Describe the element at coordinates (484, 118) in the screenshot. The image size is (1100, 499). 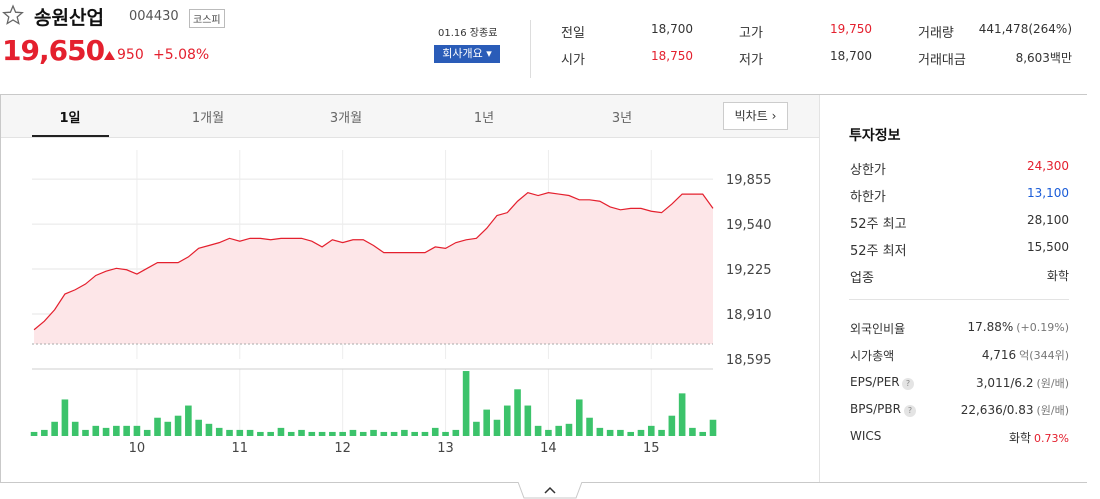
I see `period-tab: 1년` at that location.